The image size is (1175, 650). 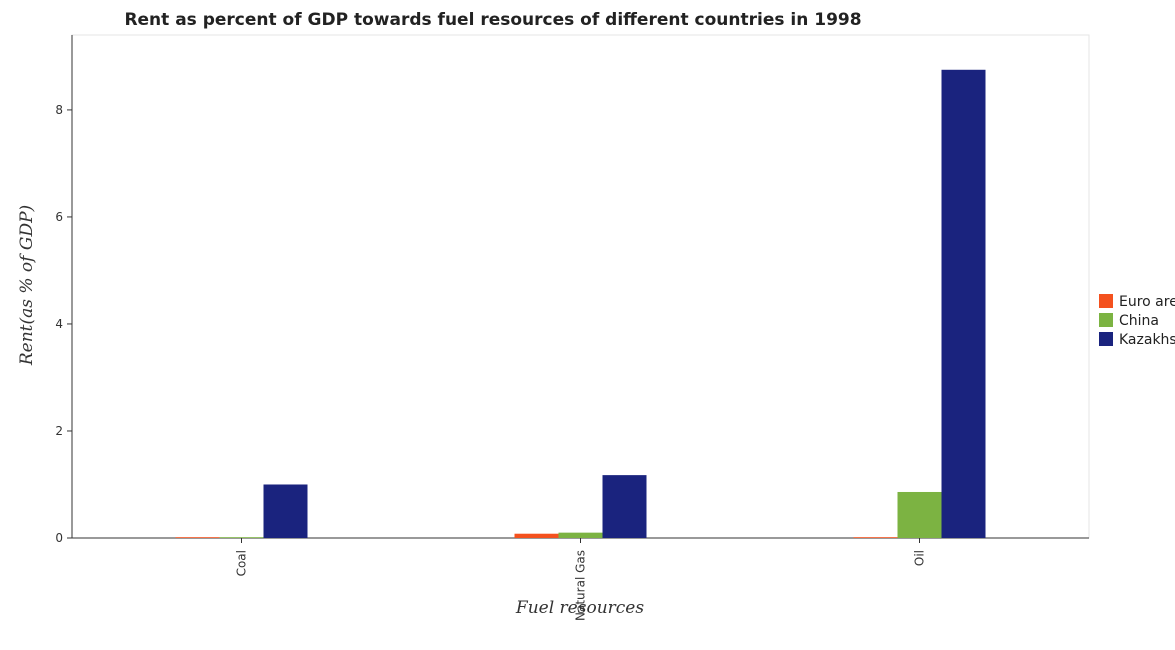 I want to click on y-tick-label: 8, so click(x=59, y=110).